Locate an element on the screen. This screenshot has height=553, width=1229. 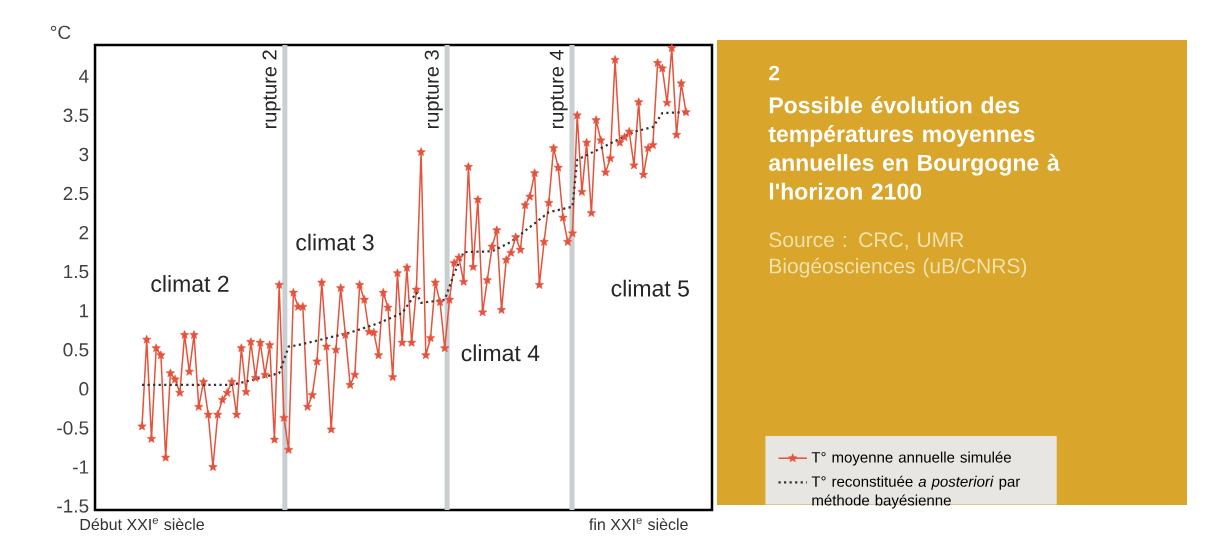
y-tick-label: -1.5 is located at coordinates (73, 506).